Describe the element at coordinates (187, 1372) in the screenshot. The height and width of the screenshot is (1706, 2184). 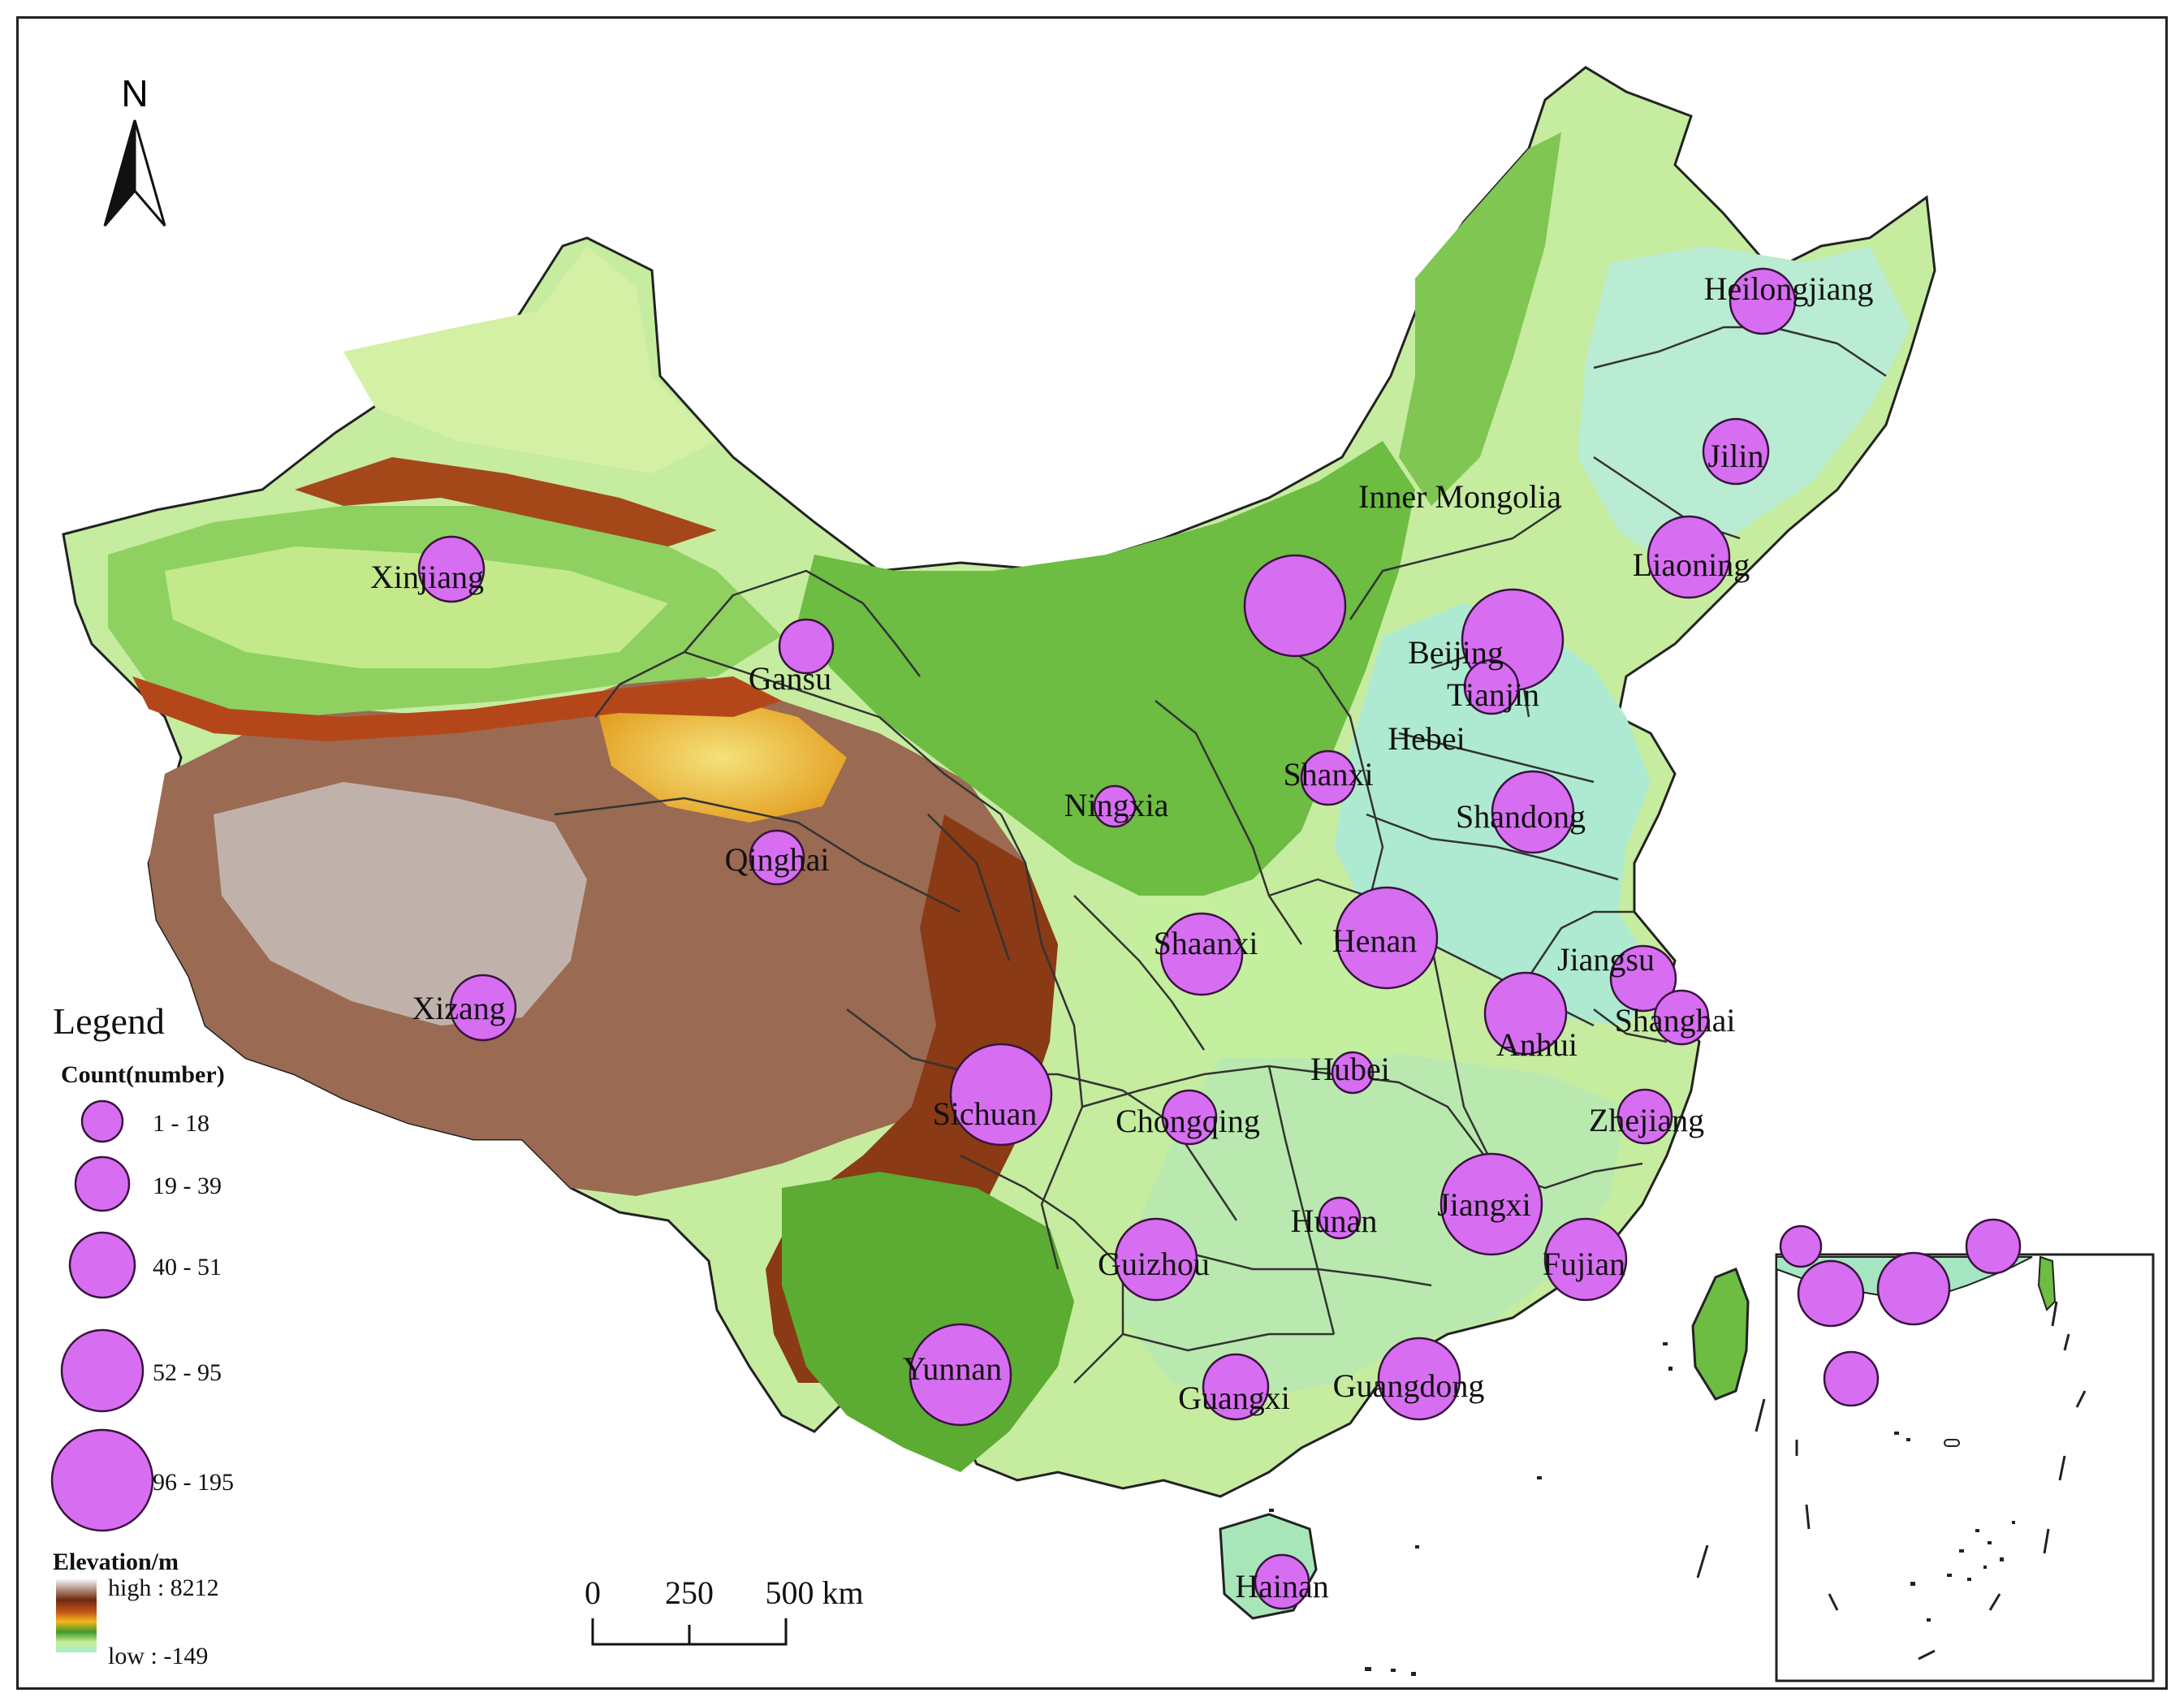
I see `legend-label-class-4: 52 - 95` at that location.